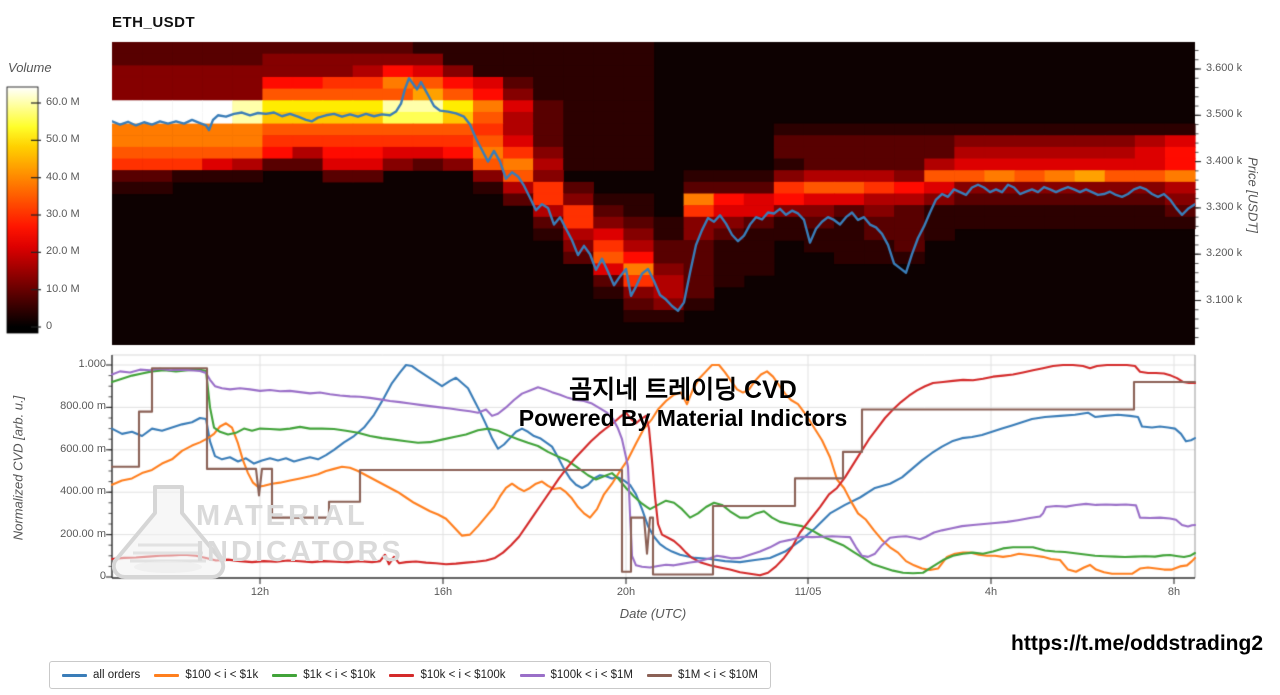 Image resolution: width=1280 pixels, height=695 pixels. I want to click on colorbar-tick-label: 50.0 M, so click(63, 139).